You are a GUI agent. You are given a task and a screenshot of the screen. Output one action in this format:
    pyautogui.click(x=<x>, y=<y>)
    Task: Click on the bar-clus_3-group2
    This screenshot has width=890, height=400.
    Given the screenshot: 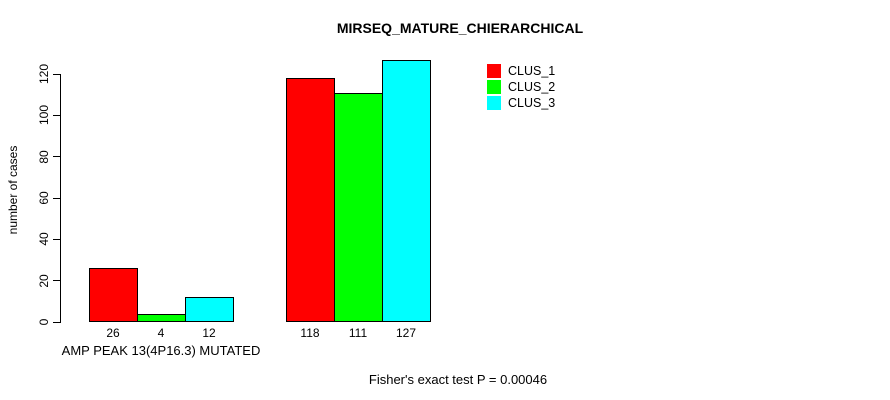 What is the action you would take?
    pyautogui.click(x=406, y=191)
    